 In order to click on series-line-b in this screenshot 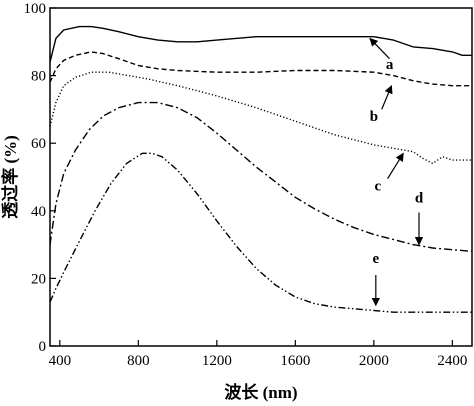, I will do `click(260, 69)`.